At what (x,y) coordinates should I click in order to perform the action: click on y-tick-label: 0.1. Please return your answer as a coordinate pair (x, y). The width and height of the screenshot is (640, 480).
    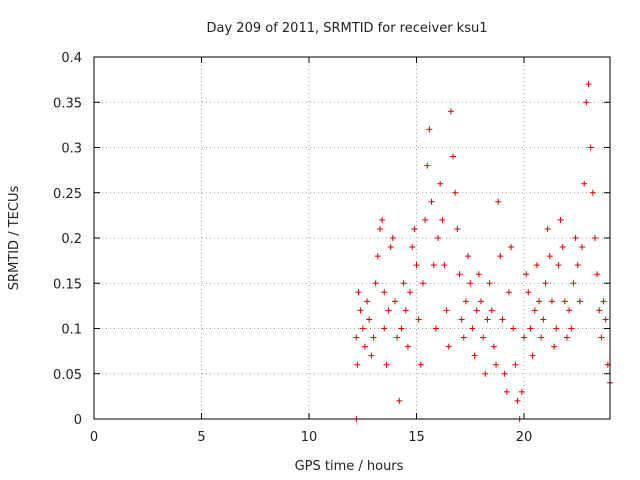
    Looking at the image, I should click on (71, 330).